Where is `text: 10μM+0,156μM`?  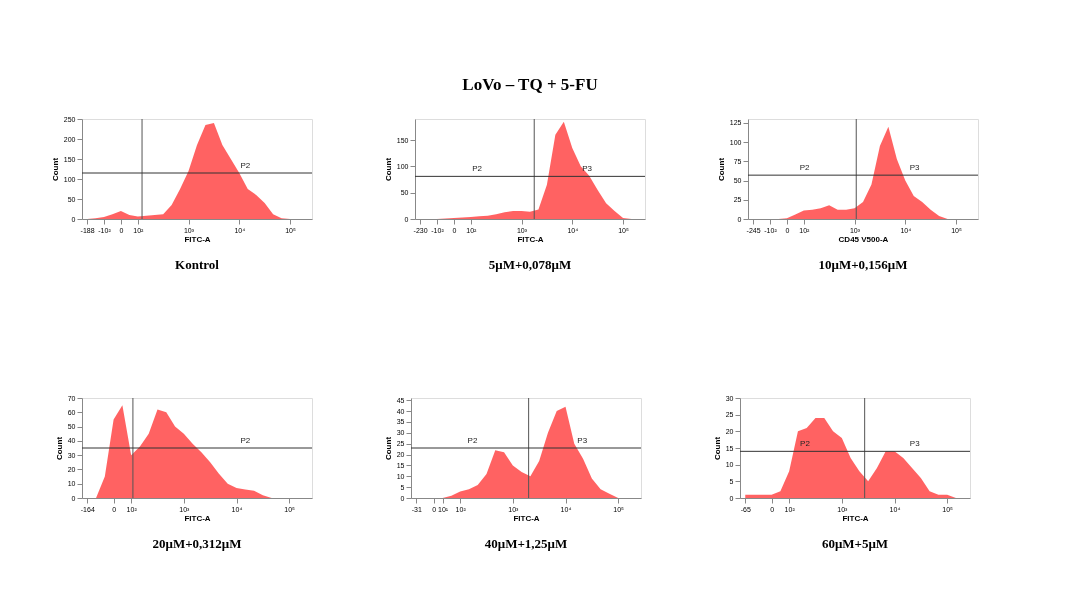
text: 10μM+0,156μM is located at coordinates (863, 264).